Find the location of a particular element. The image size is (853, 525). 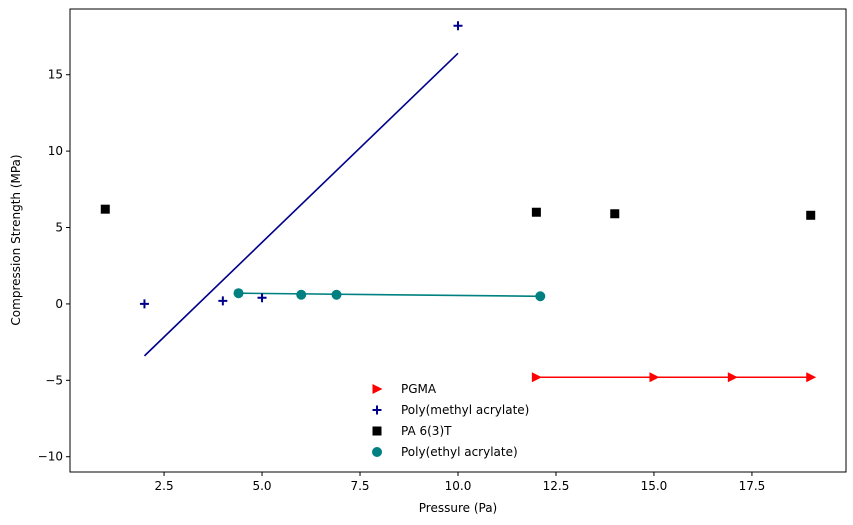

x-tick-label: 12.5 is located at coordinates (556, 486).